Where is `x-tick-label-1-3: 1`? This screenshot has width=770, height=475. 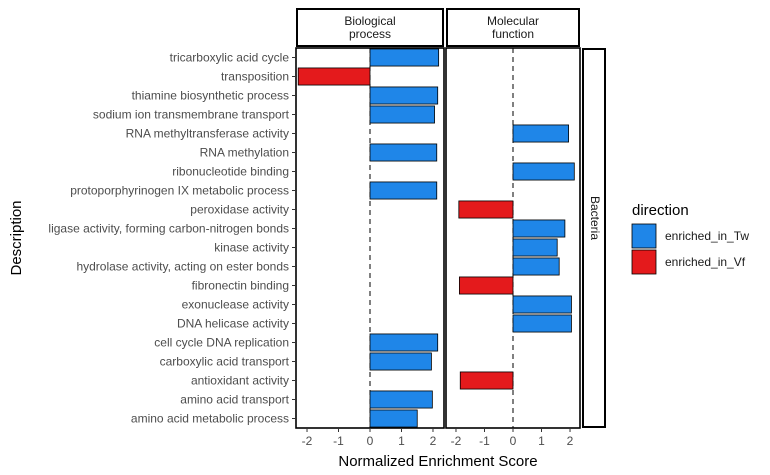
x-tick-label-1-3: 1 is located at coordinates (541, 441).